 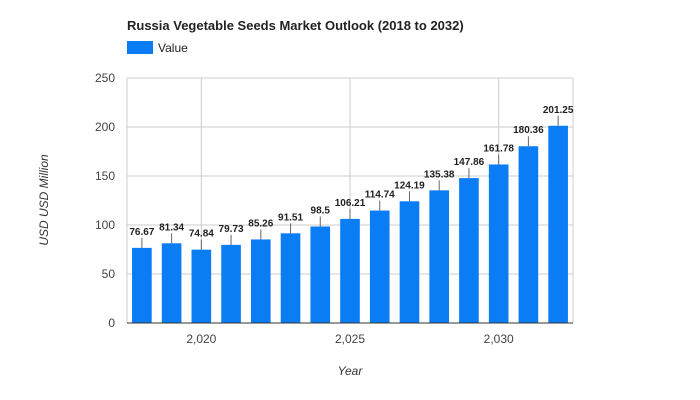 What do you see at coordinates (409, 185) in the screenshot?
I see `data-label: 124.19` at bounding box center [409, 185].